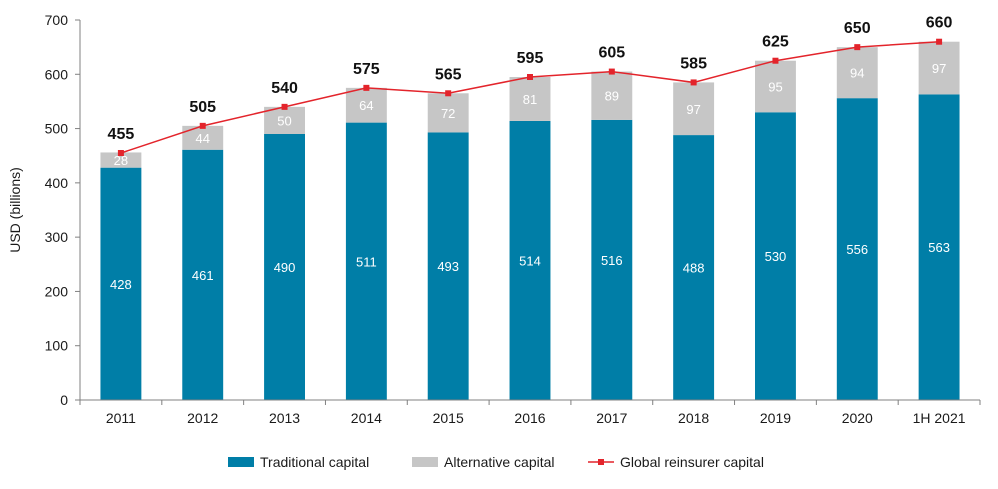 The height and width of the screenshot is (489, 998). I want to click on bar-traditional-label: 490, so click(285, 267).